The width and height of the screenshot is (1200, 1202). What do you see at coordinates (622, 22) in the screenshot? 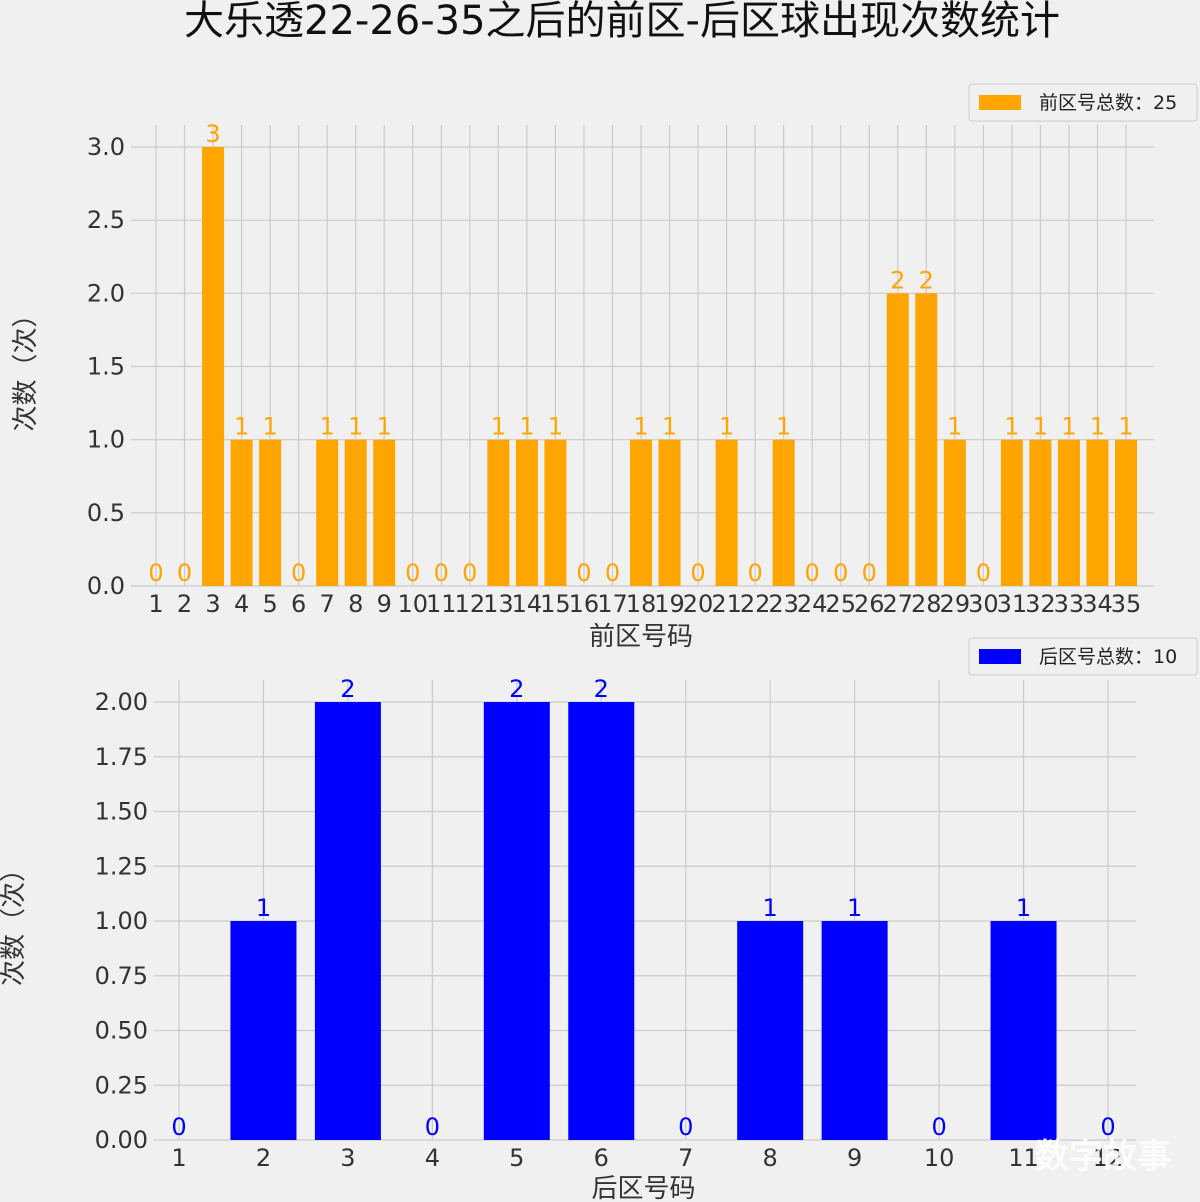
I see `chart-title: 大乐透22-26-35之后的前区-后区球出现次数统计` at bounding box center [622, 22].